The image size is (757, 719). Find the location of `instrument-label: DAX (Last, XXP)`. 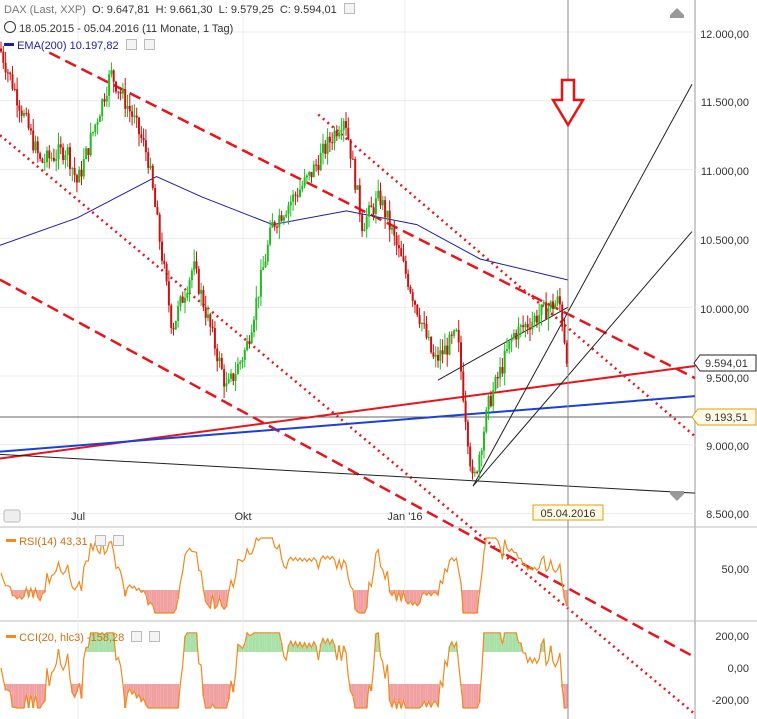

instrument-label: DAX (Last, XXP) is located at coordinates (45, 10).